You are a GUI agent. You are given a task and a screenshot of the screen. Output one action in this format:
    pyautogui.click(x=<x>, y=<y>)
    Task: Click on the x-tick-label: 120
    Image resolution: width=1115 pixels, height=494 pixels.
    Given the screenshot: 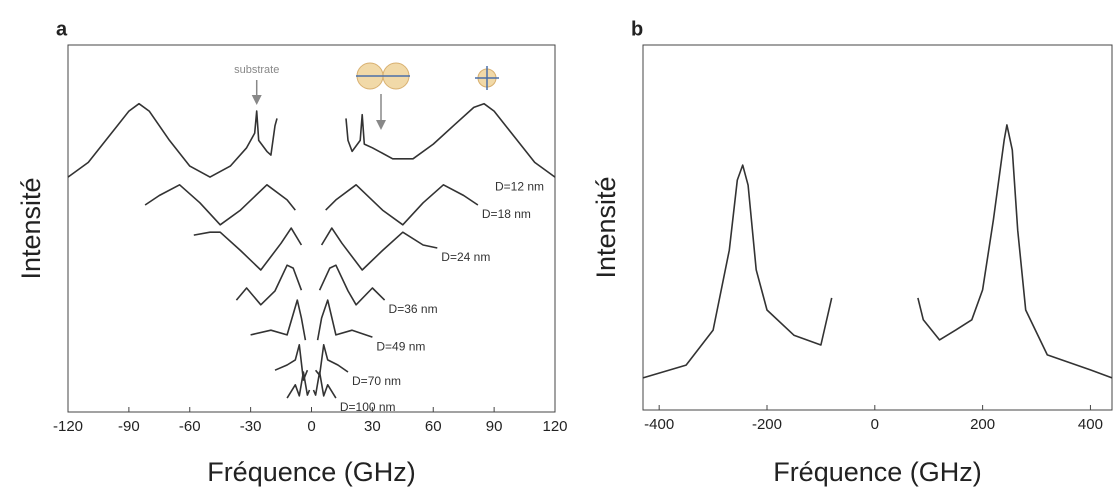 What is the action you would take?
    pyautogui.click(x=554, y=426)
    